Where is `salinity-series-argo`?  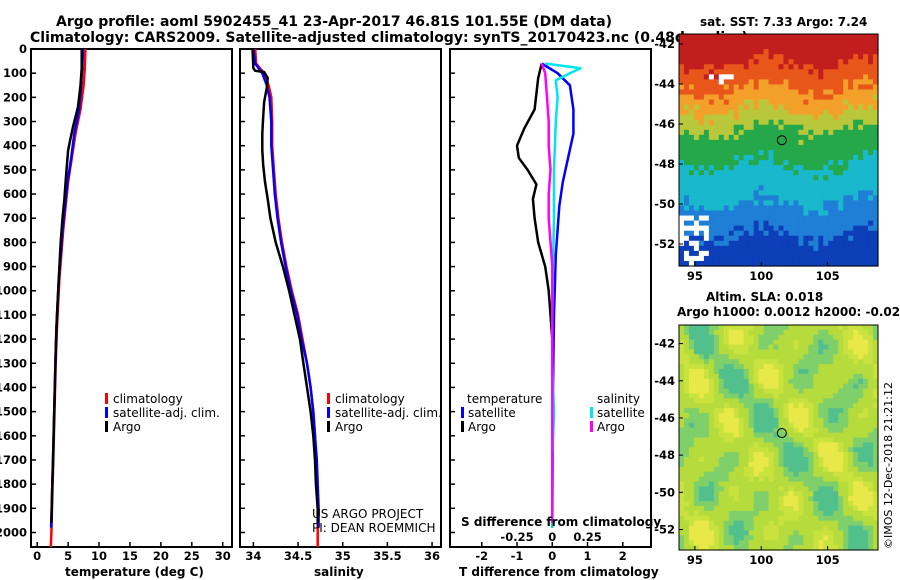
salinity-series-argo is located at coordinates (285, 285).